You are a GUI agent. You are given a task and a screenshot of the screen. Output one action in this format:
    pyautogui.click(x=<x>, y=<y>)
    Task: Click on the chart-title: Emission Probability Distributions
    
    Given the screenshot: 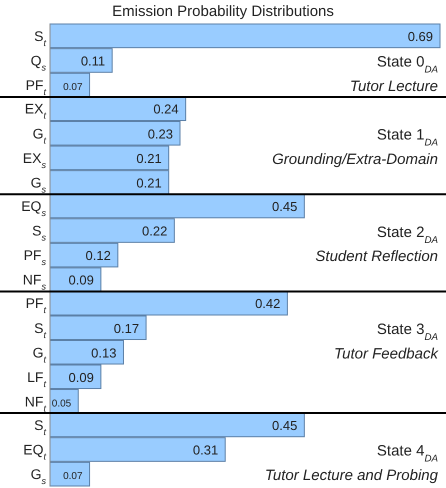 What is the action you would take?
    pyautogui.click(x=223, y=11)
    